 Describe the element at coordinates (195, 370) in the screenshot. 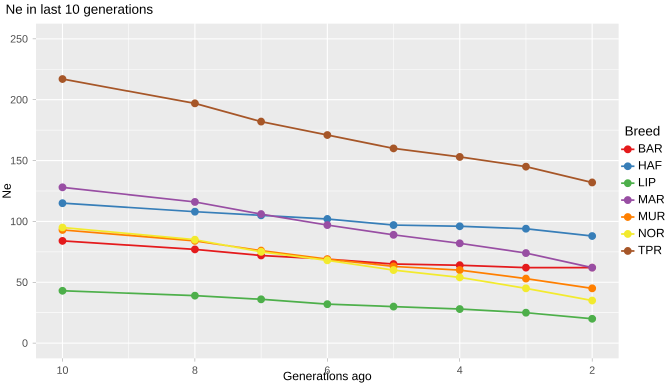

I see `x-tick-label: 8` at that location.